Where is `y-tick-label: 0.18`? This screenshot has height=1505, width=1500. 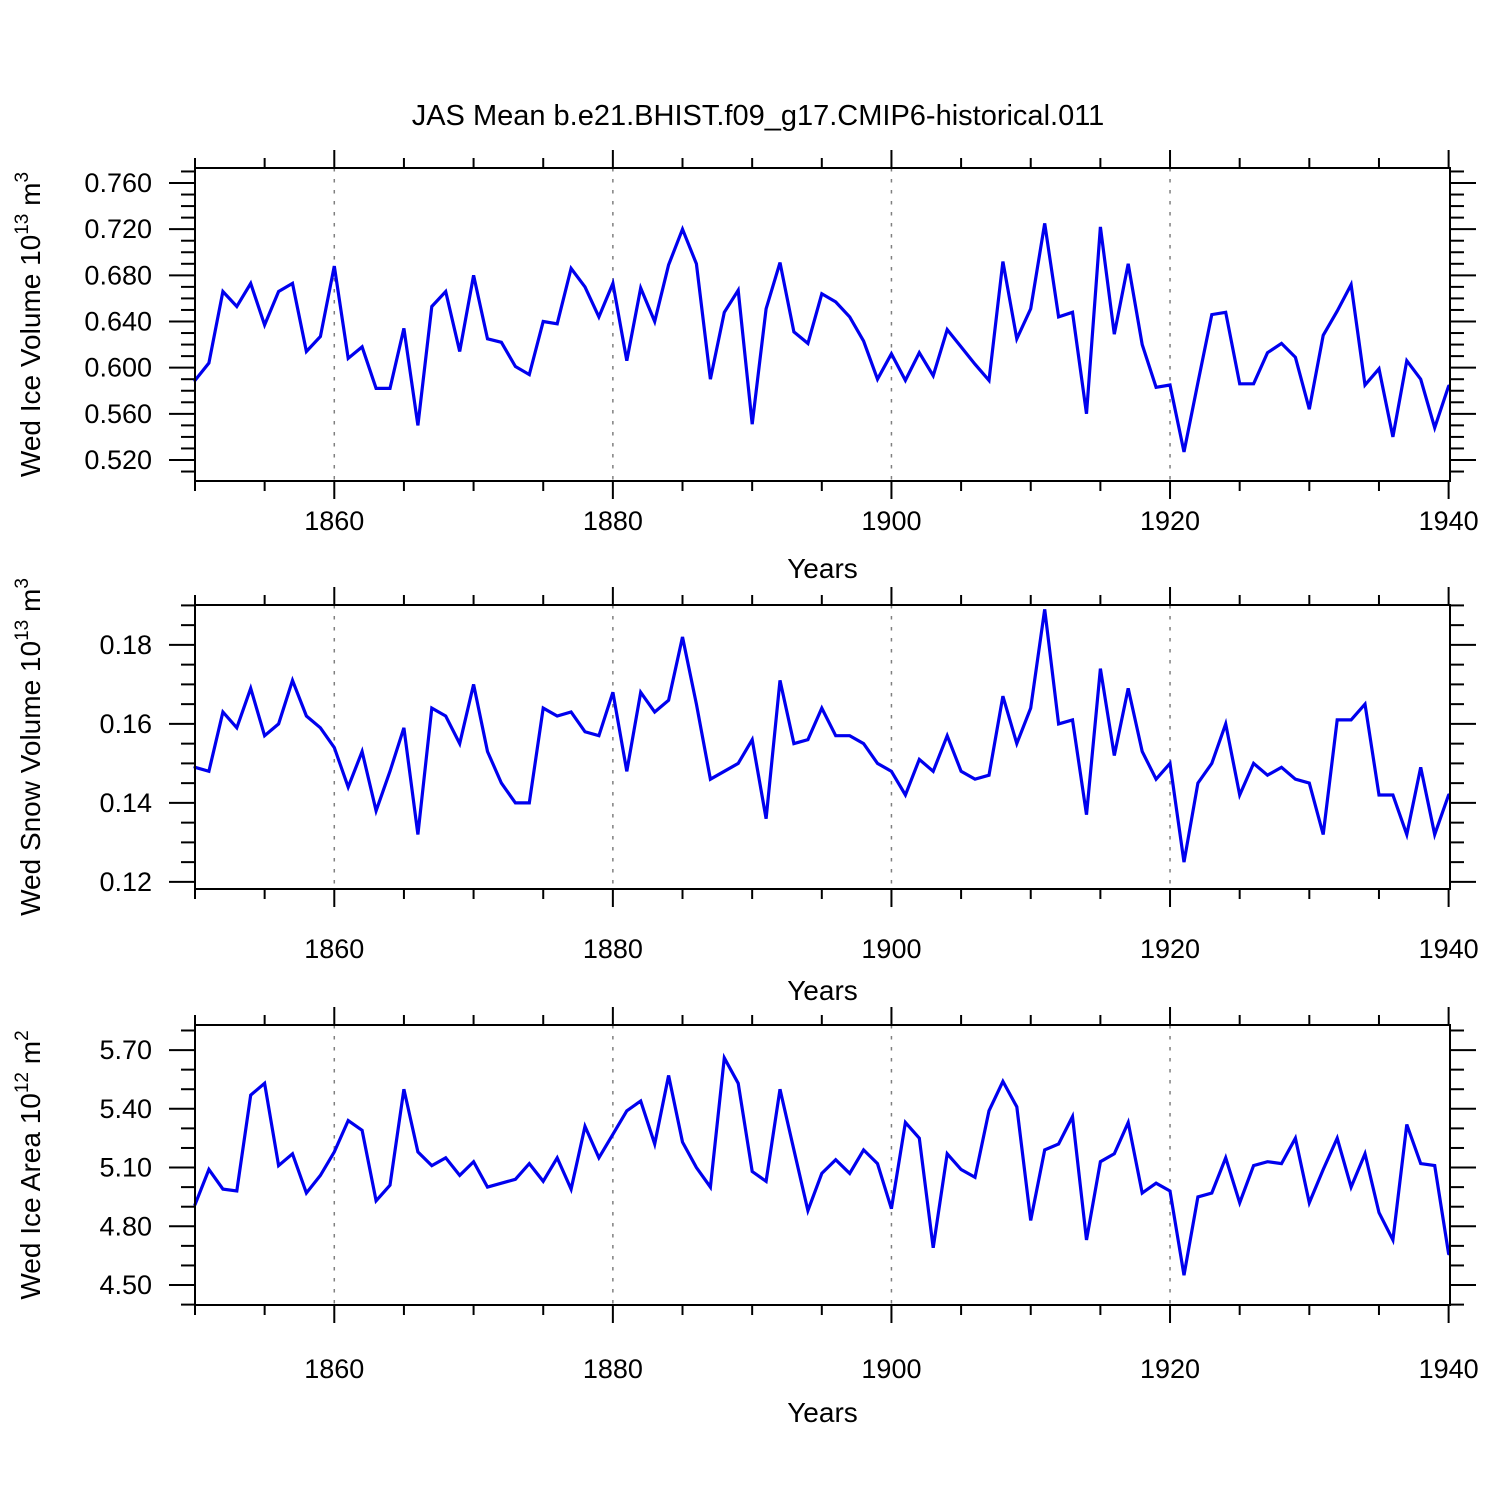 y-tick-label: 0.18 is located at coordinates (125, 645).